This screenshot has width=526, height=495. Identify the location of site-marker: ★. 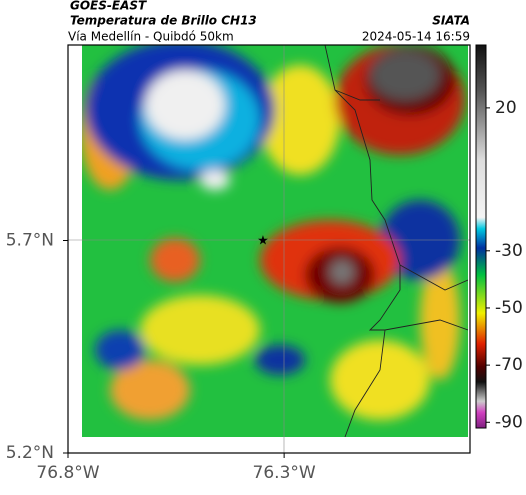
(263, 241).